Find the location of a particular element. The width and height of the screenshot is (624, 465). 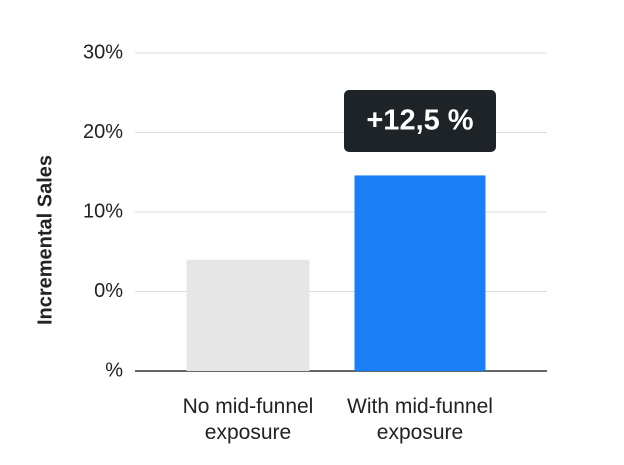

annotation: +12,5 % is located at coordinates (419, 121).